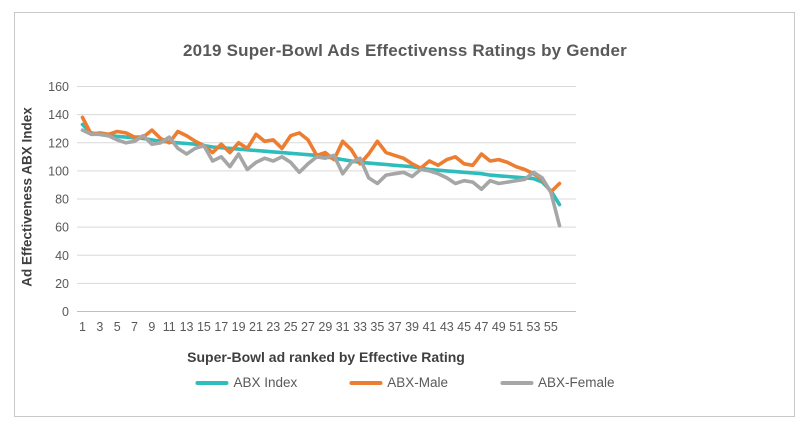 The height and width of the screenshot is (427, 803). Describe the element at coordinates (534, 327) in the screenshot. I see `x-tick-label: 53` at that location.